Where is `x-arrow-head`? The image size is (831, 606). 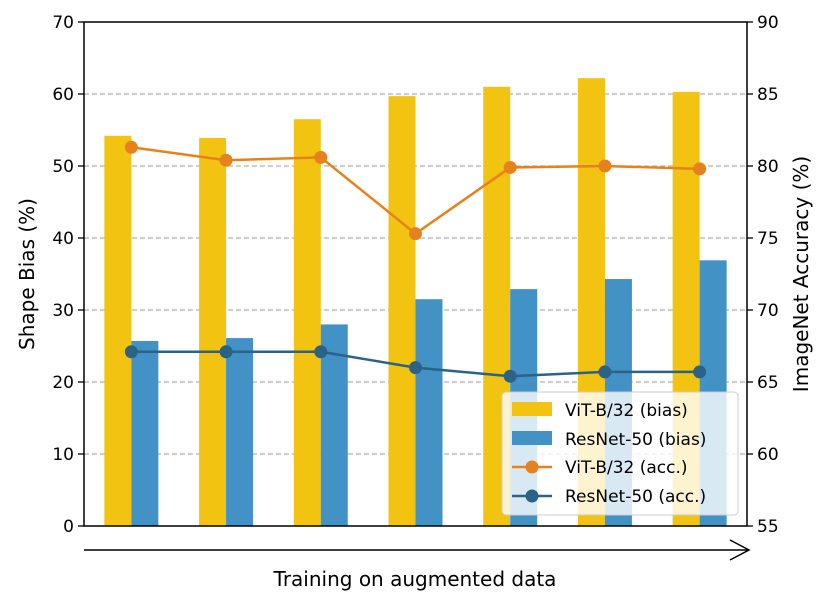 x-arrow-head is located at coordinates (740, 550).